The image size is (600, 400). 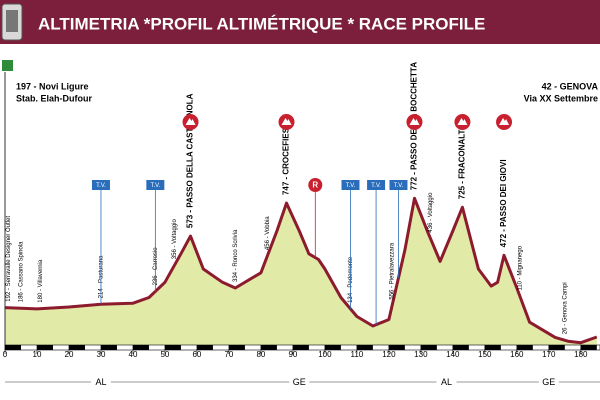 I want to click on finish-name: 42 - GENOVA, so click(x=570, y=86).